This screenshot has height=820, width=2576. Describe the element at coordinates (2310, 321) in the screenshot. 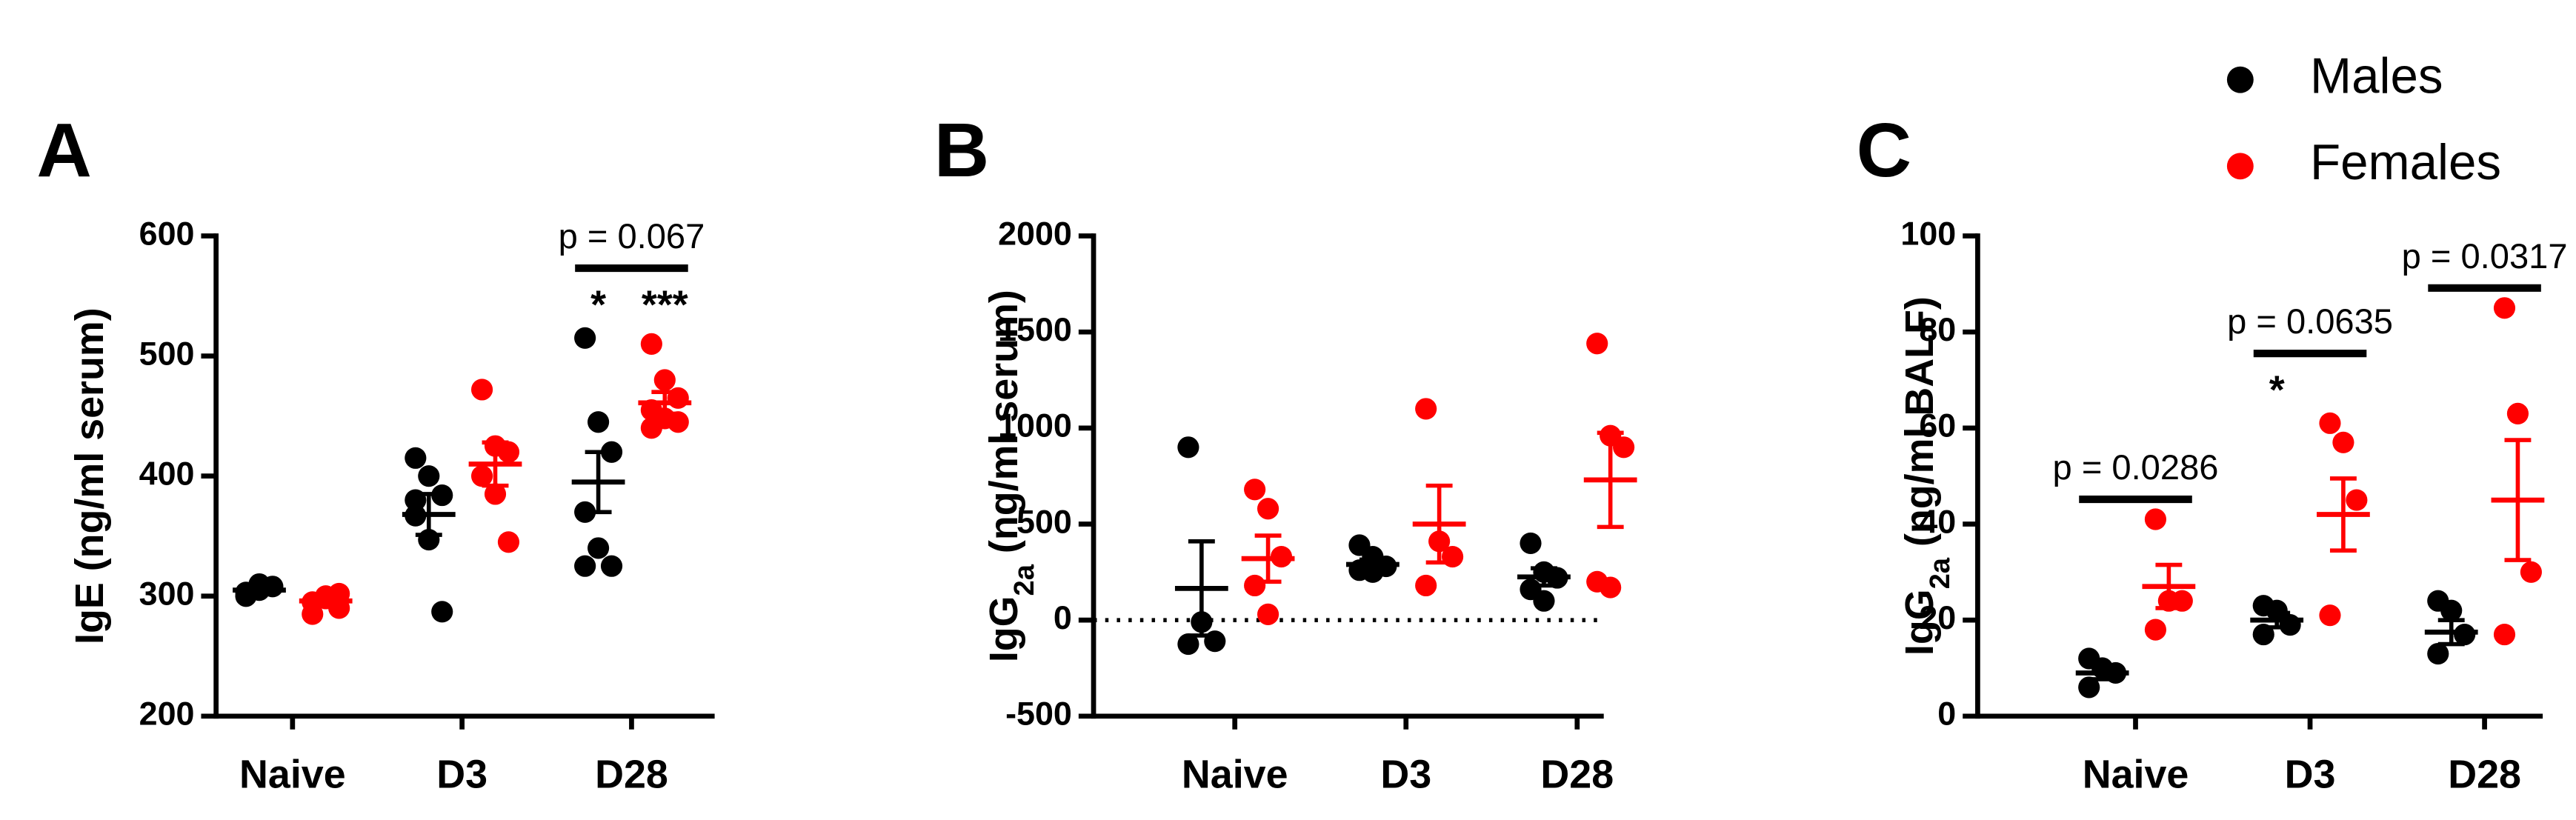

I see `p-value: p = 0.0635` at that location.